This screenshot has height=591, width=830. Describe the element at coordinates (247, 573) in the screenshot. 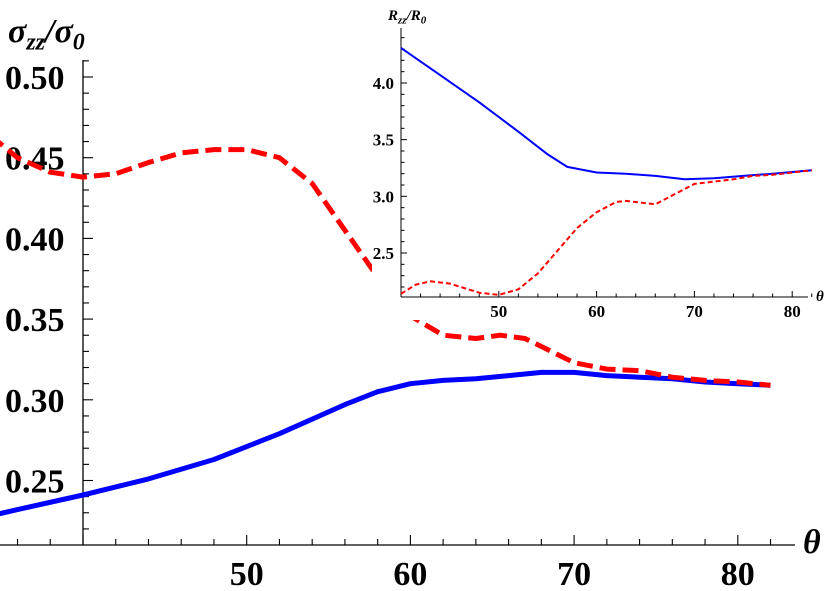

I see `x-tick-label: 50` at that location.